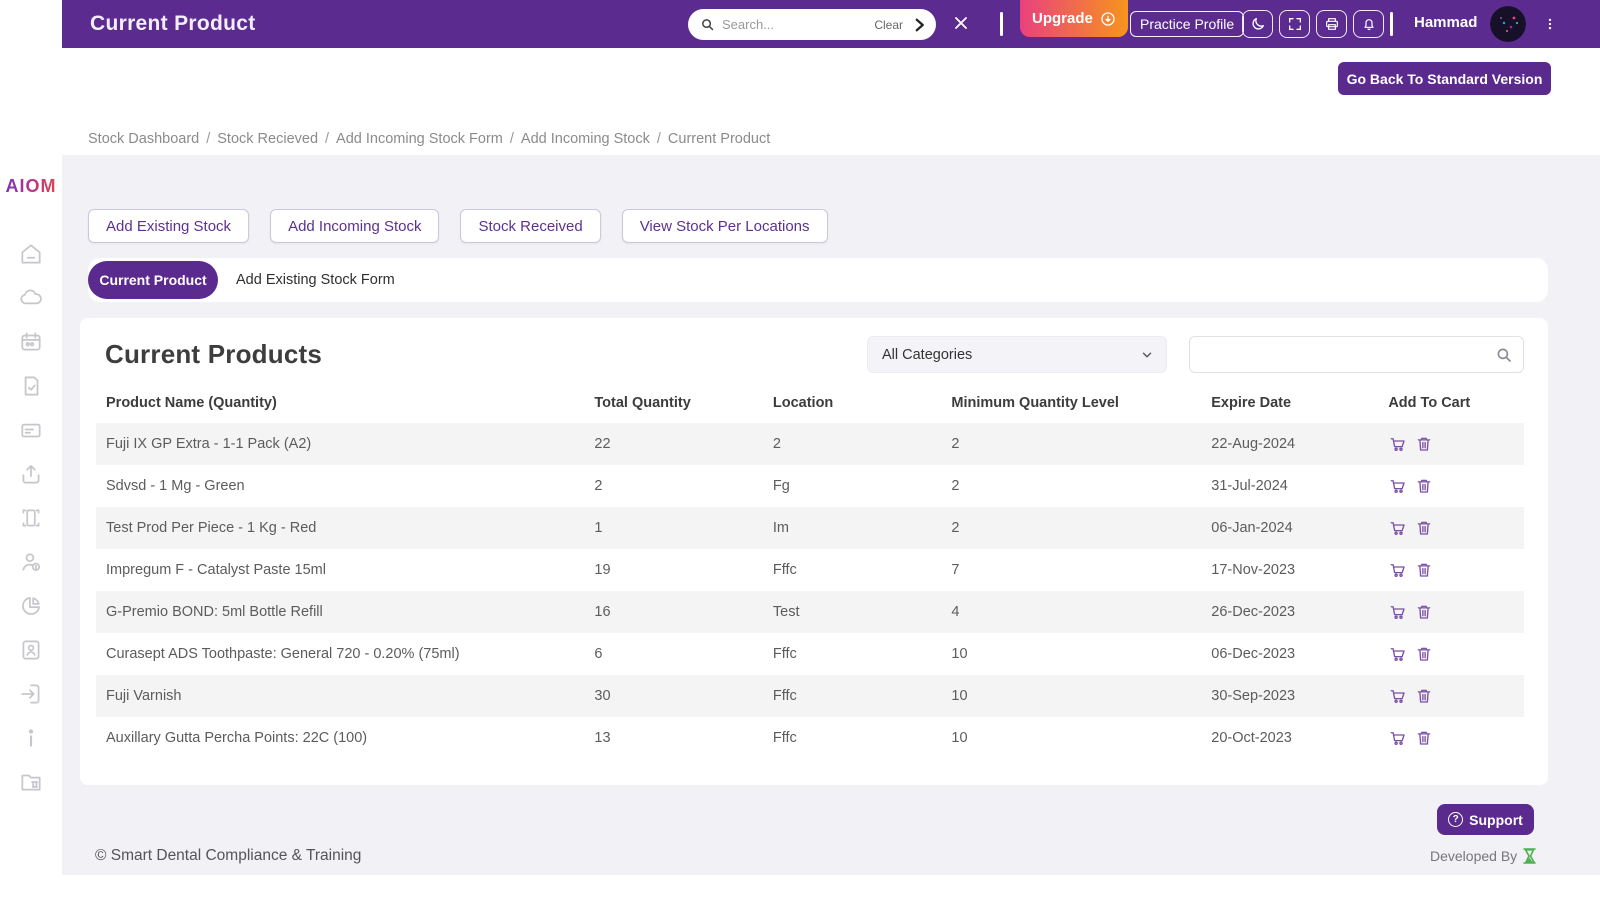 This screenshot has height=903, width=1600. Describe the element at coordinates (1550, 24) in the screenshot. I see `overflow-menu-icon` at that location.